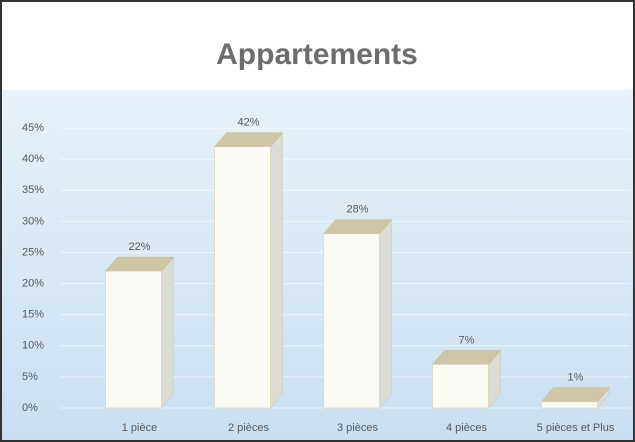 Image resolution: width=635 pixels, height=442 pixels. Describe the element at coordinates (33, 315) in the screenshot. I see `y-tick-label: 15%` at that location.